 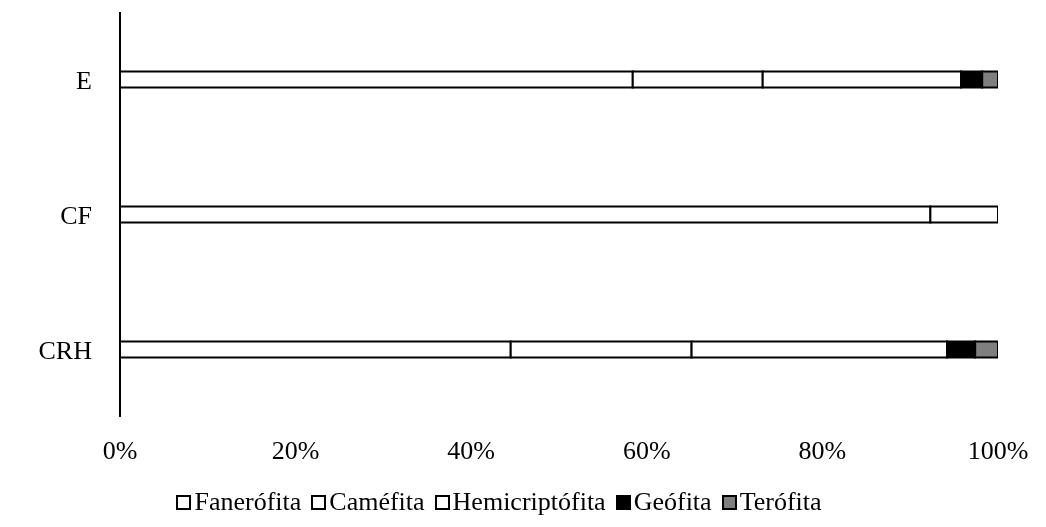 What do you see at coordinates (376, 502) in the screenshot?
I see `legend-label: Caméfita` at bounding box center [376, 502].